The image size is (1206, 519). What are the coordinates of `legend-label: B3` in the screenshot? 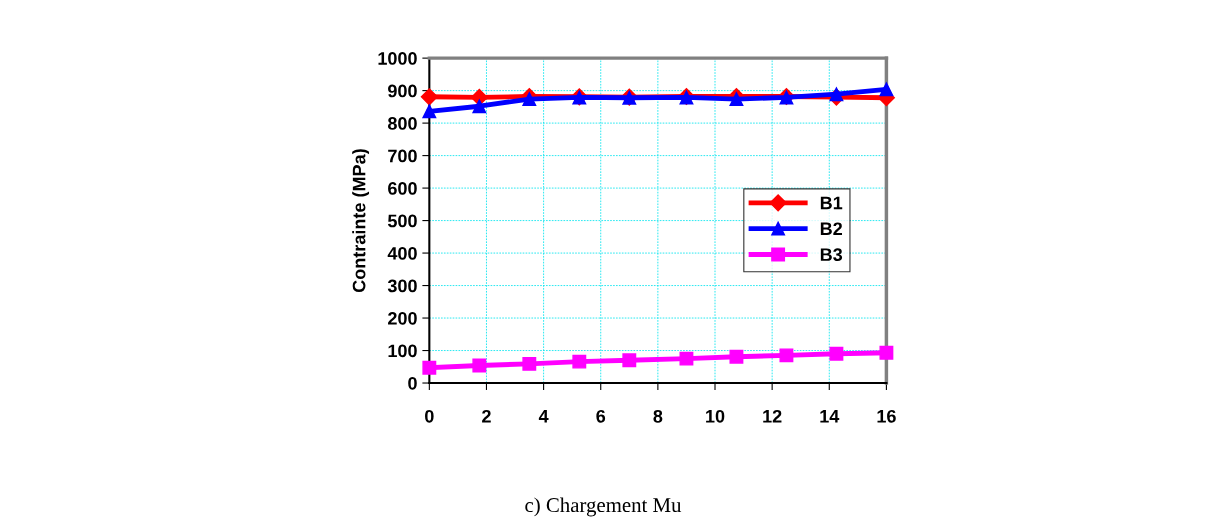 It's located at (831, 255).